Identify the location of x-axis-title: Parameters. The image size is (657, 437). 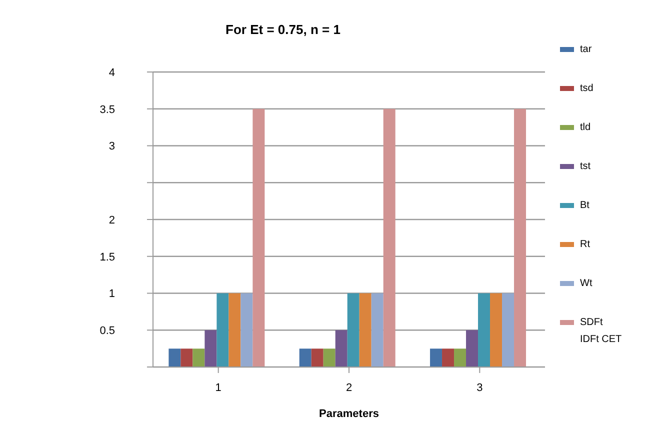
(349, 414).